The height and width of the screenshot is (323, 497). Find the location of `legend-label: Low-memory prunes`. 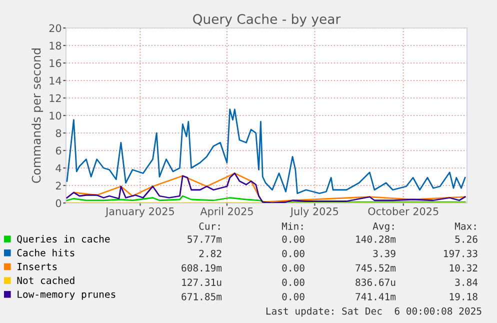

legend-label: Low-memory prunes is located at coordinates (67, 295).